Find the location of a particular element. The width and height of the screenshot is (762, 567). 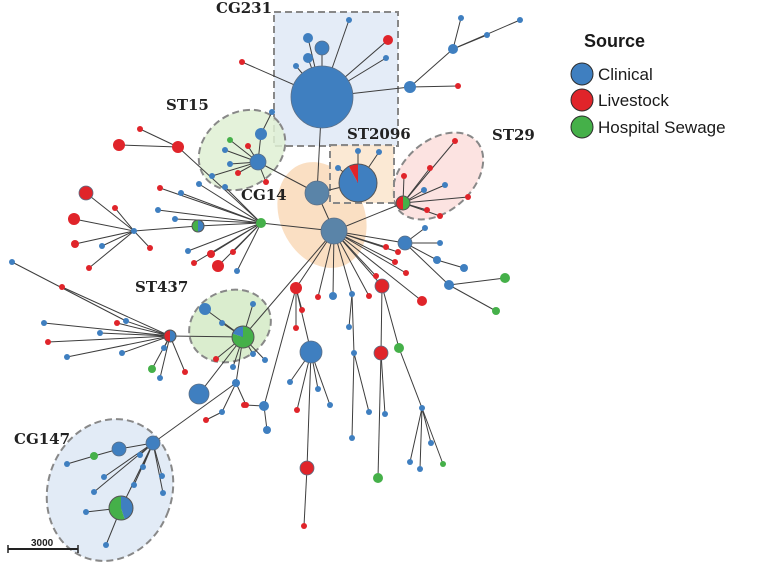

node-nD14 is located at coordinates (399, 348).